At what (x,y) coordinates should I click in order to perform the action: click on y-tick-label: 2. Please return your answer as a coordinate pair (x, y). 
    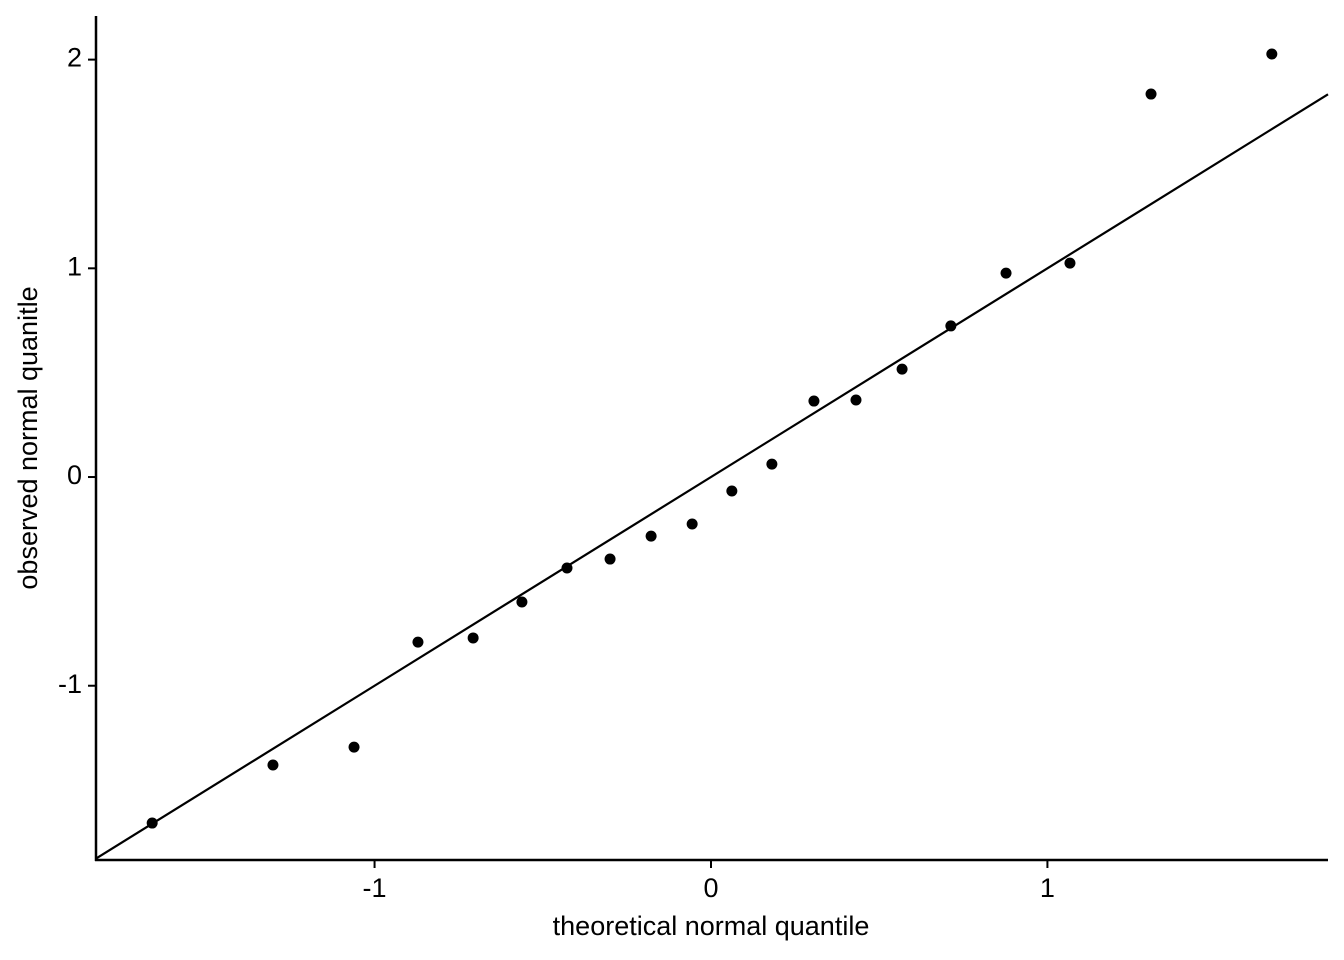
    Looking at the image, I should click on (74, 58).